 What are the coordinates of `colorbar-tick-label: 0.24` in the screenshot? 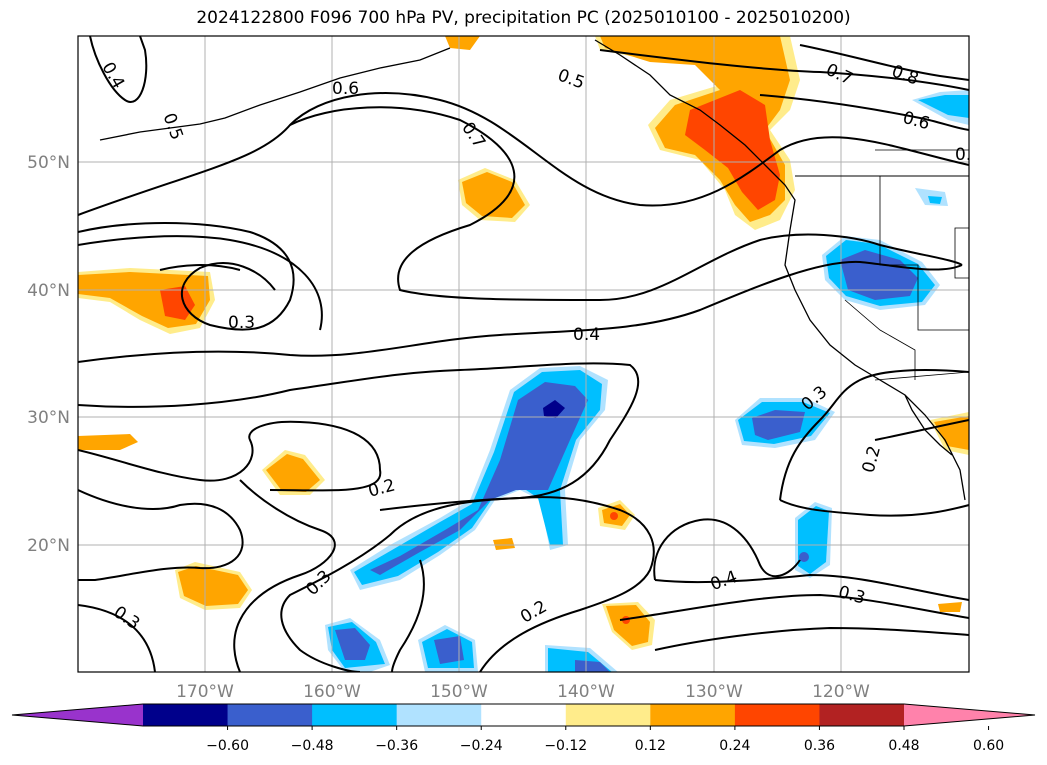 It's located at (734, 746).